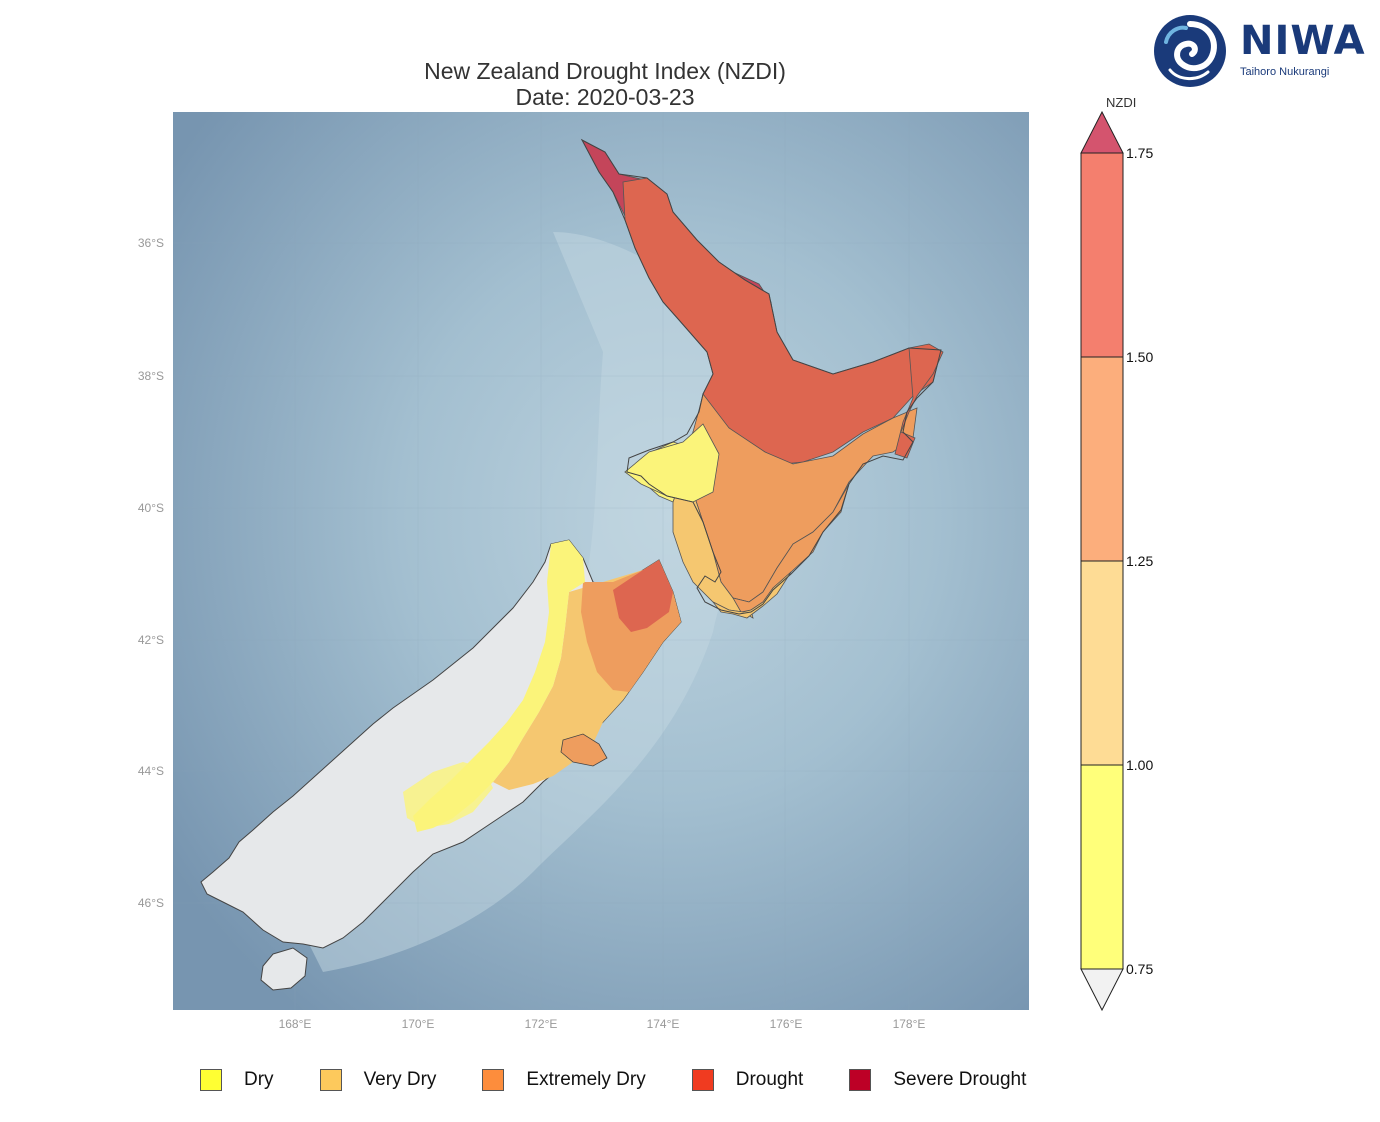 The width and height of the screenshot is (1380, 1122). What do you see at coordinates (1140, 969) in the screenshot?
I see `colorbar-tick: 0.75` at bounding box center [1140, 969].